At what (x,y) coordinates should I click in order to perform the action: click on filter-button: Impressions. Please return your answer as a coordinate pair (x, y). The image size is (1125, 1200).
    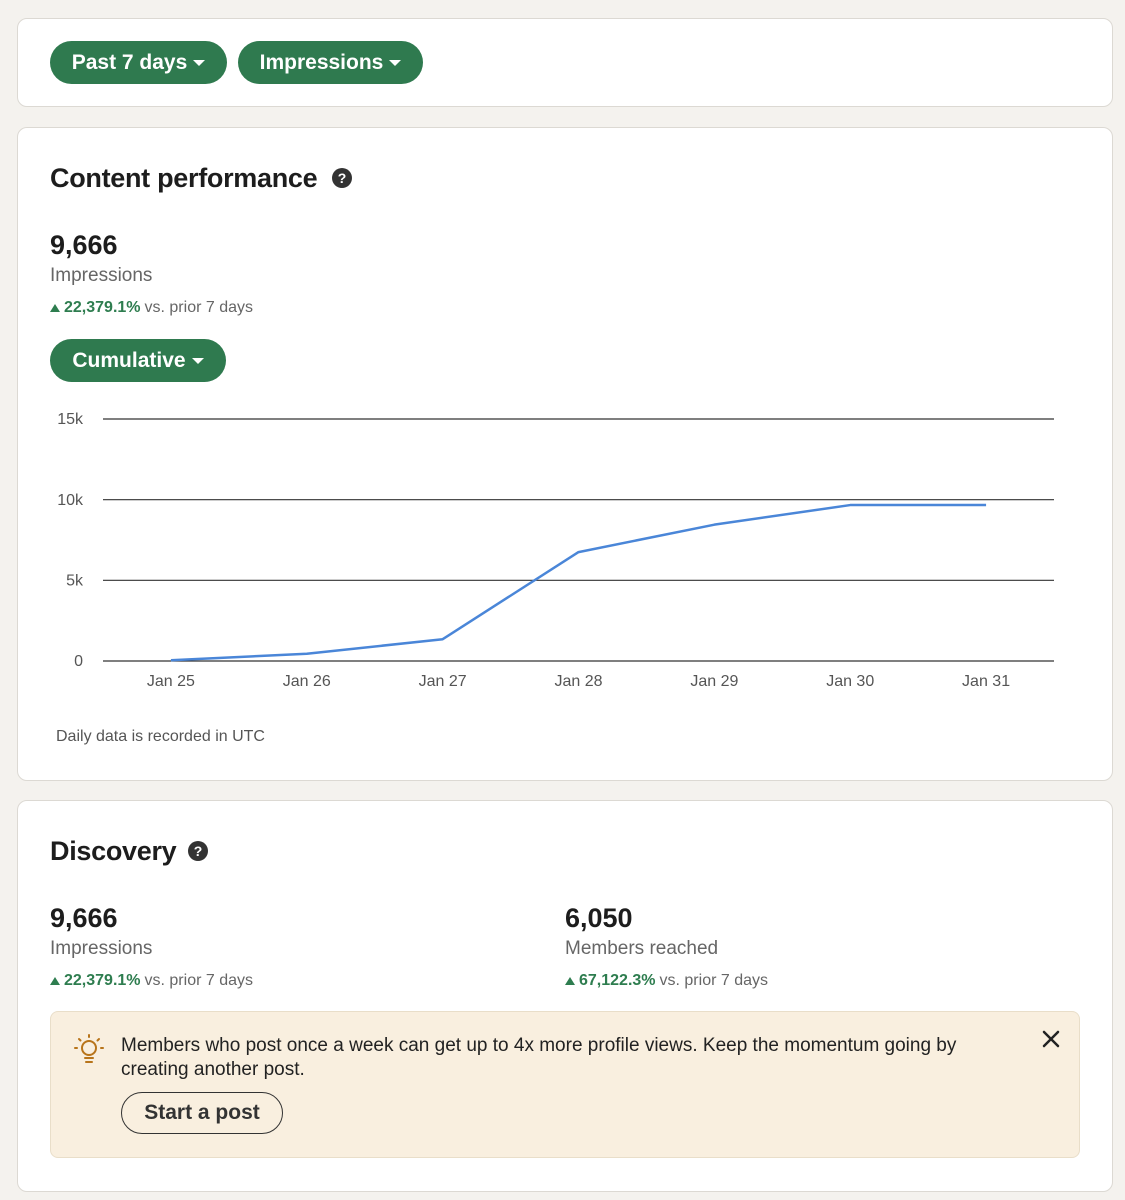
    Looking at the image, I should click on (330, 62).